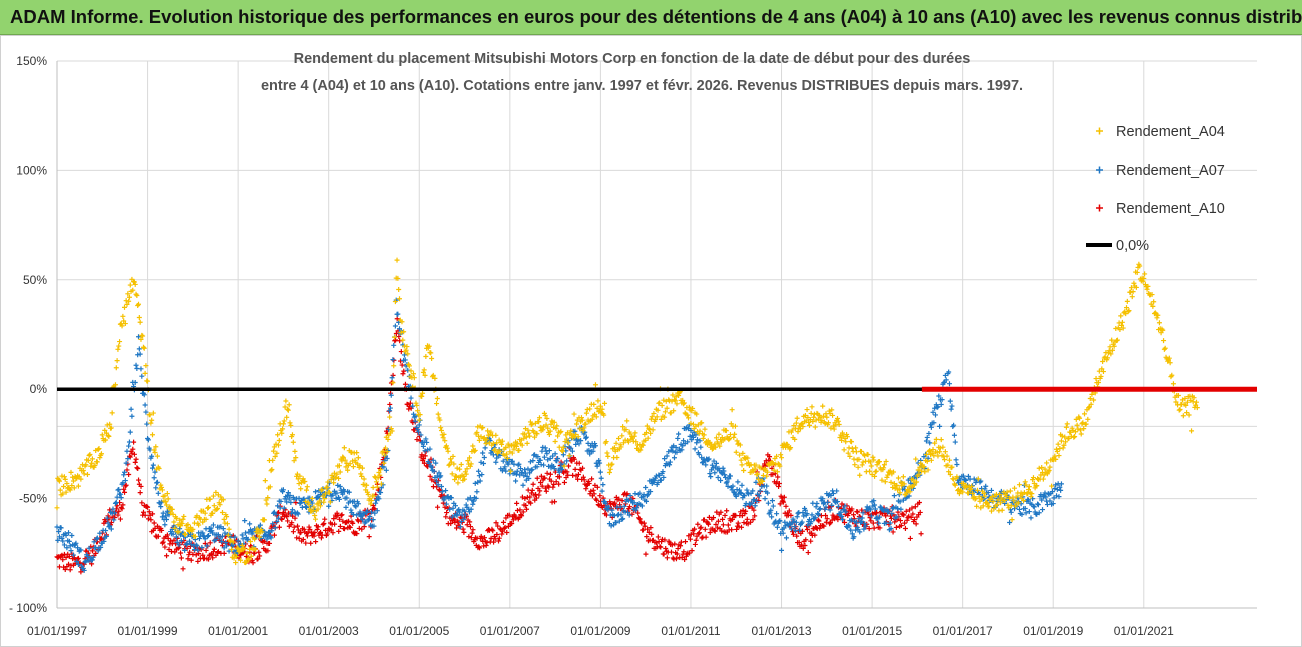  Describe the element at coordinates (1099, 208) in the screenshot. I see `legend-marker` at that location.